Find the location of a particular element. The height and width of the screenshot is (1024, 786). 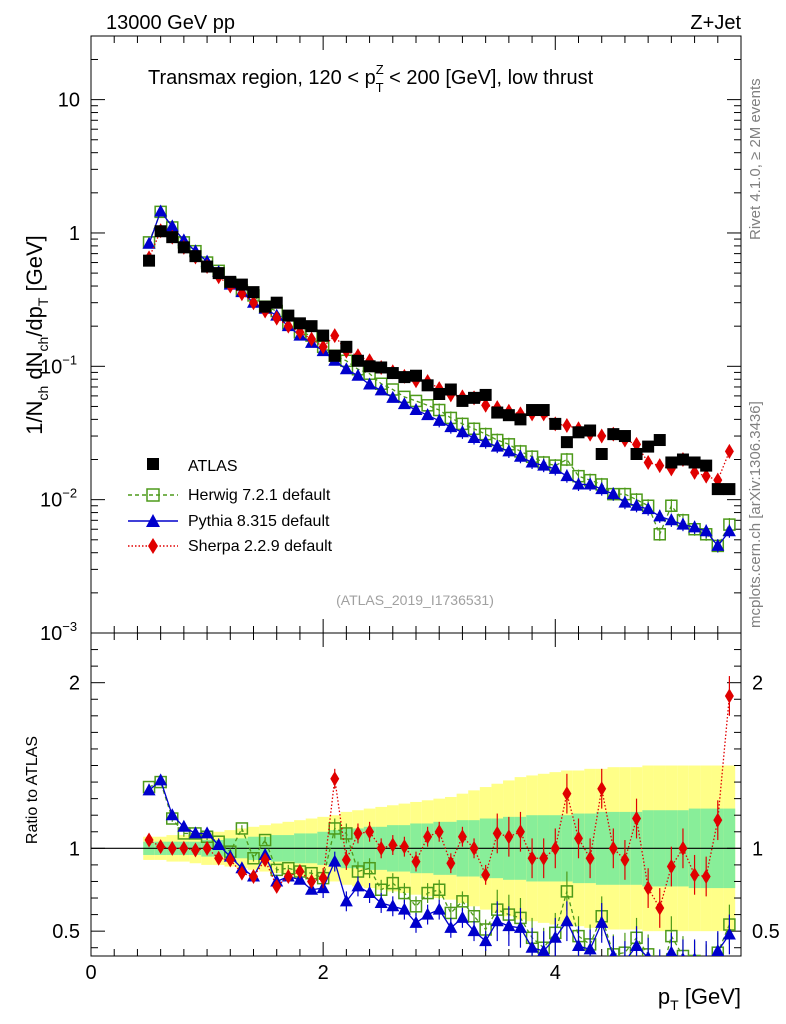

legend-entry-sherpa: Sherpa 2.2.9 default is located at coordinates (230, 546).